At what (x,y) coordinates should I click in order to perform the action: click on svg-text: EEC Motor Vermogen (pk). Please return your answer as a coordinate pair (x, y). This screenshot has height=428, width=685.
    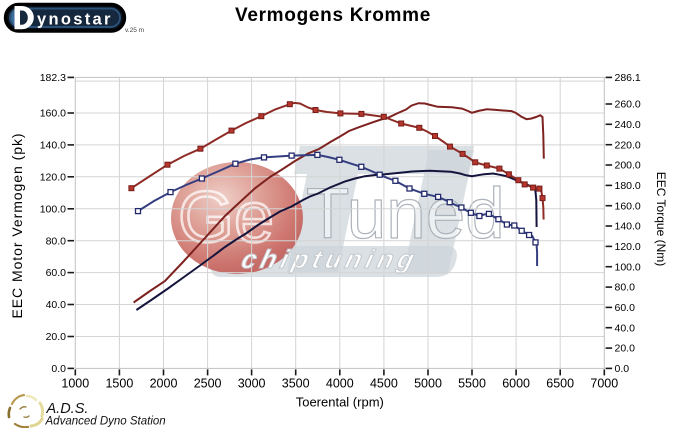
    Looking at the image, I should click on (17, 225).